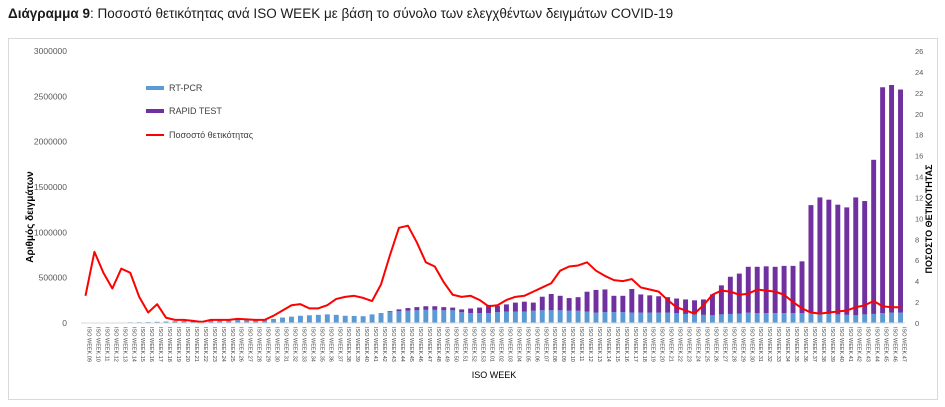 This screenshot has width=945, height=407. I want to click on x-tick-label-53: ISO WEEK.09, so click(563, 344).